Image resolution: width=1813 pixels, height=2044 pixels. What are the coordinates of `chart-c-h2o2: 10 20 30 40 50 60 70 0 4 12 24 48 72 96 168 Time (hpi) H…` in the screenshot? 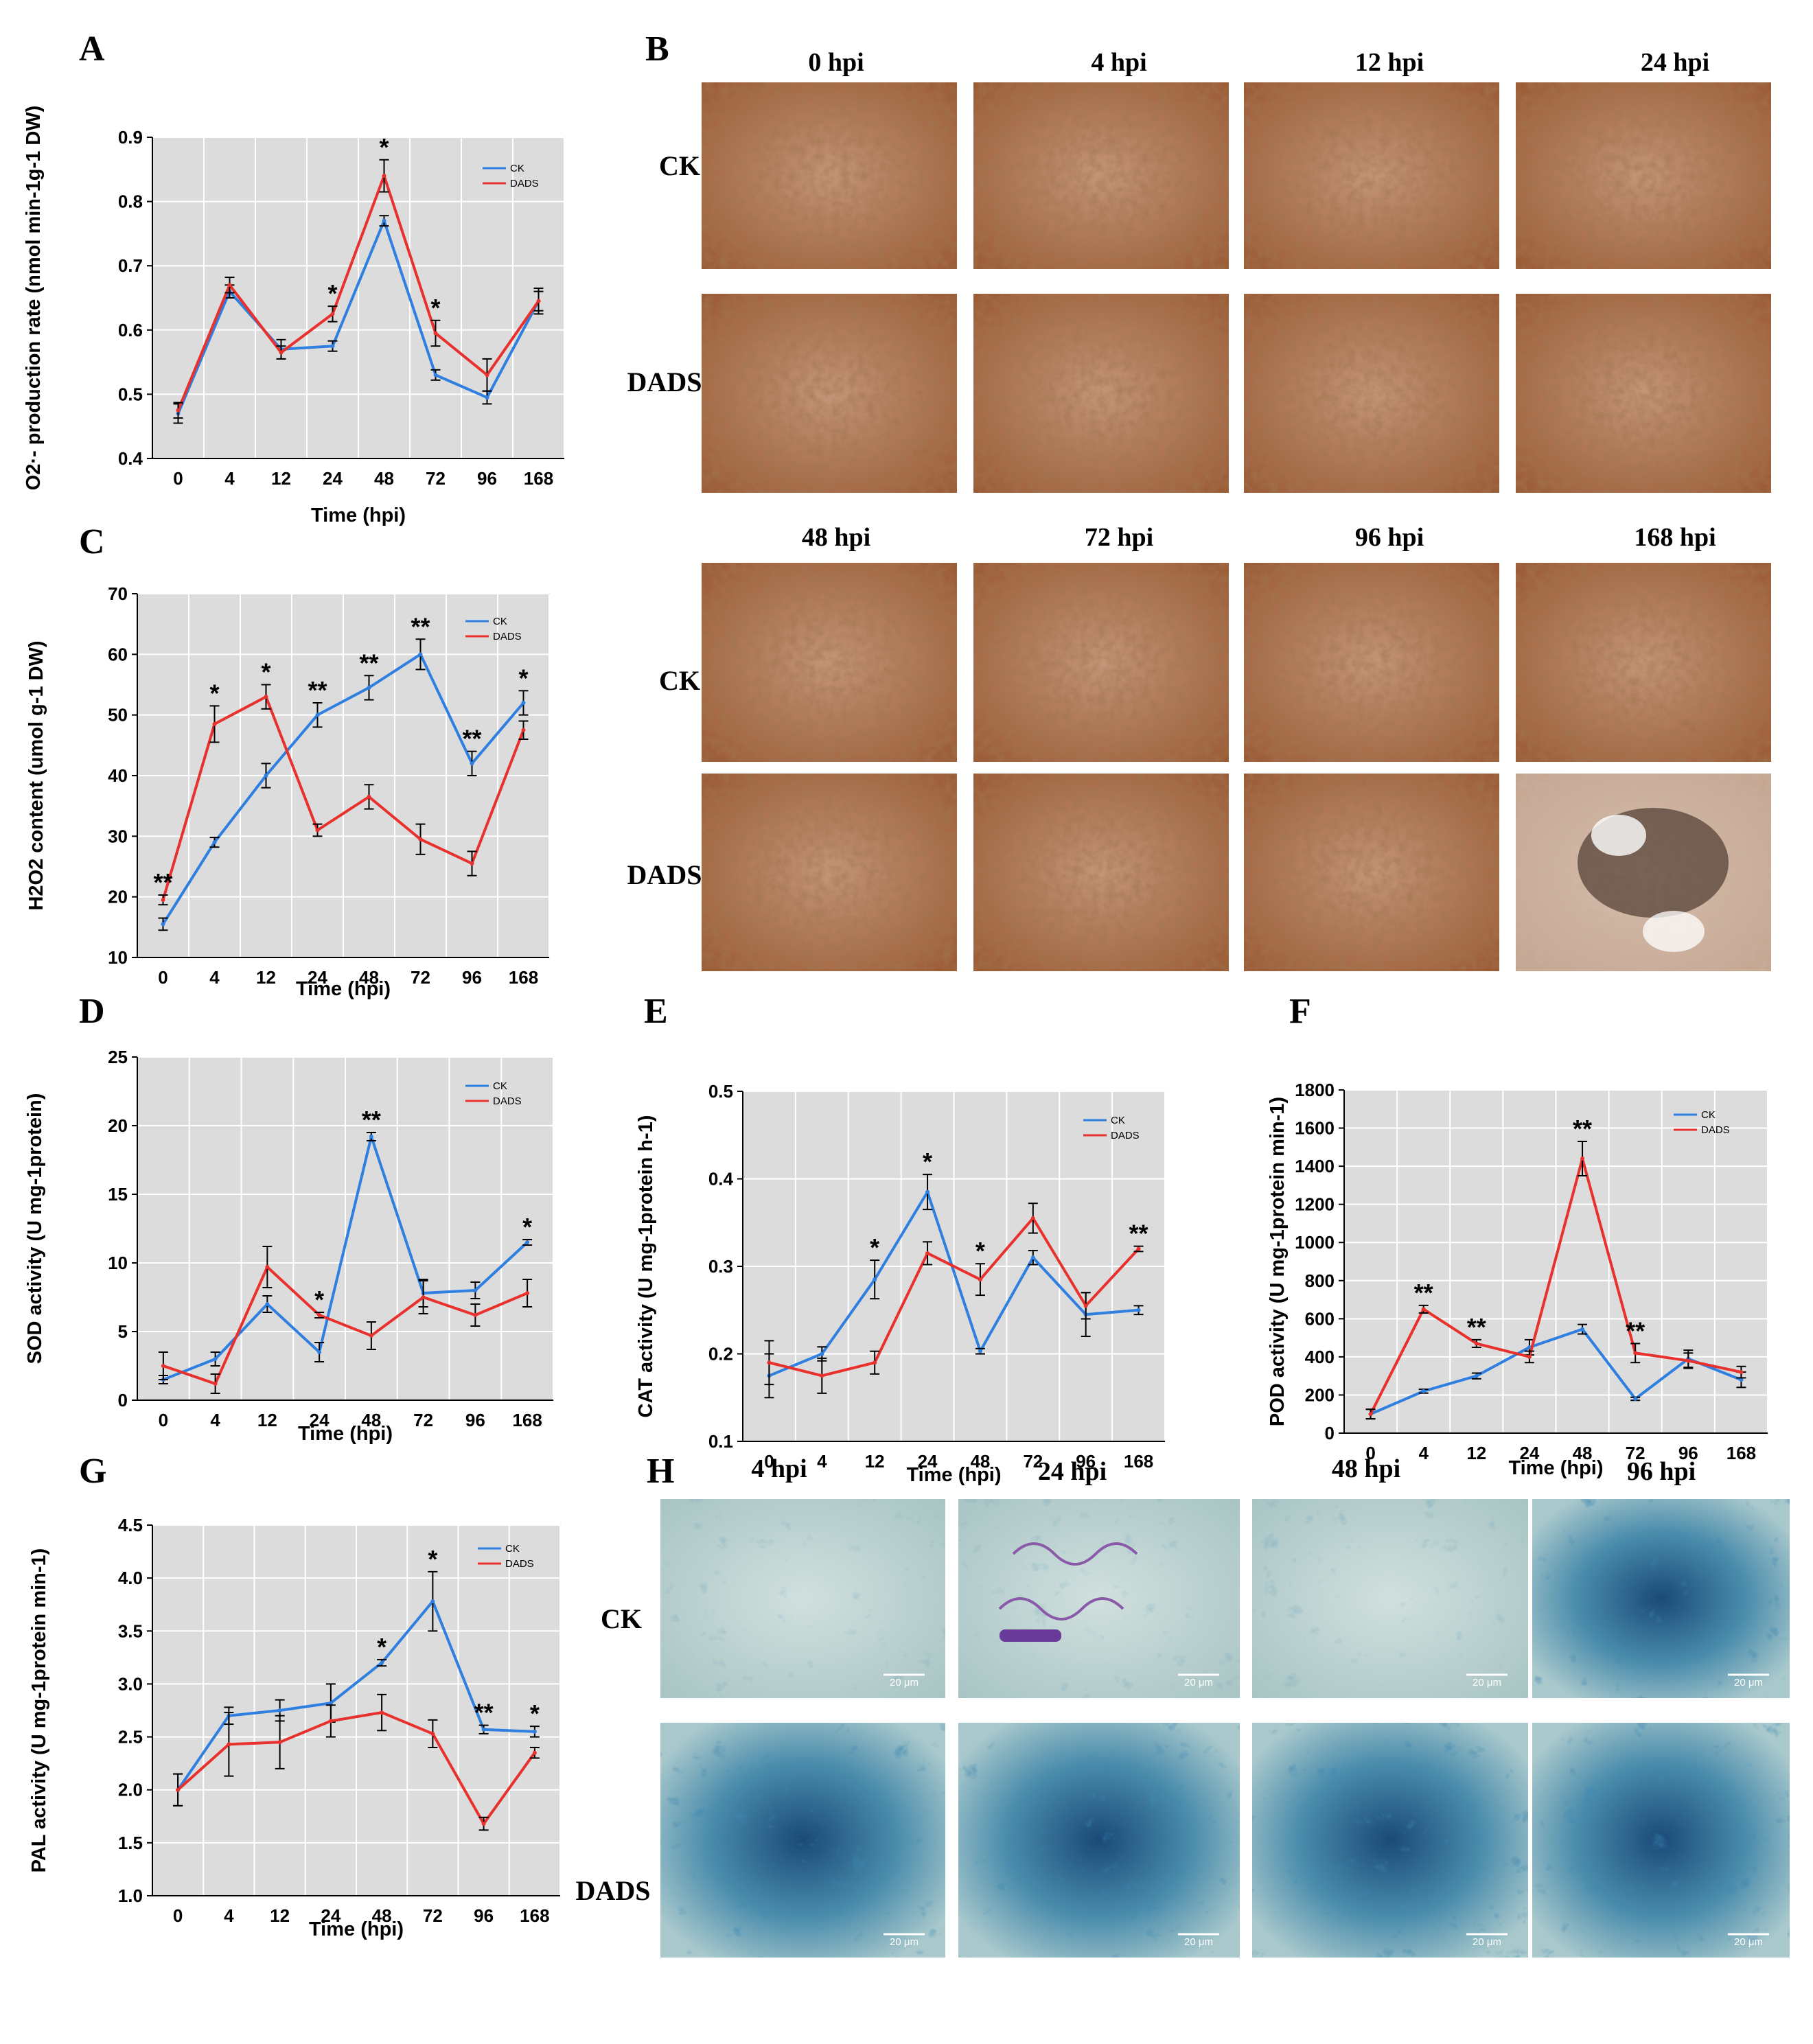 It's located at (288, 791).